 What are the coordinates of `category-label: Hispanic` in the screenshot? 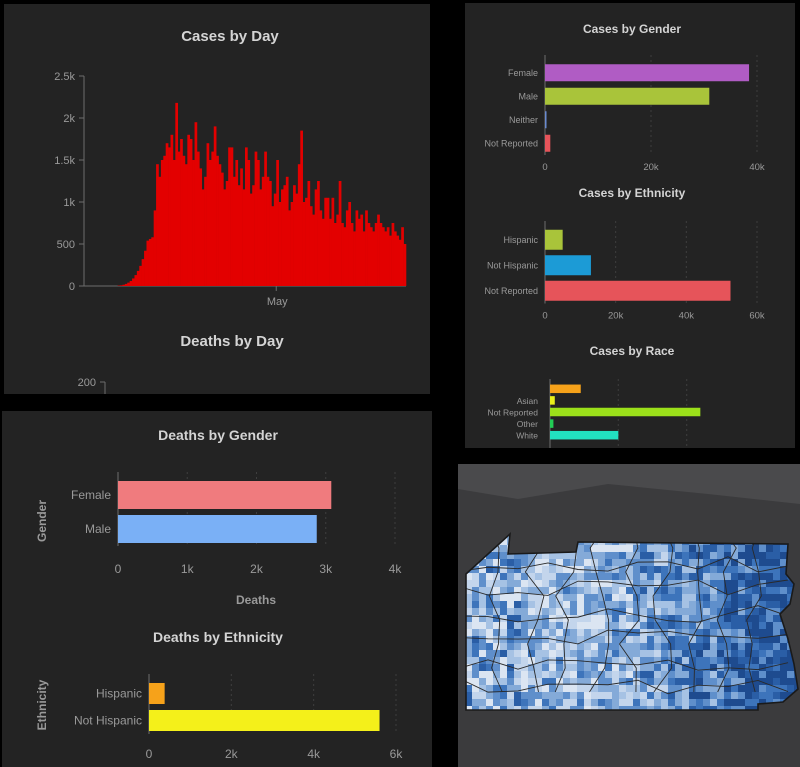 It's located at (119, 694).